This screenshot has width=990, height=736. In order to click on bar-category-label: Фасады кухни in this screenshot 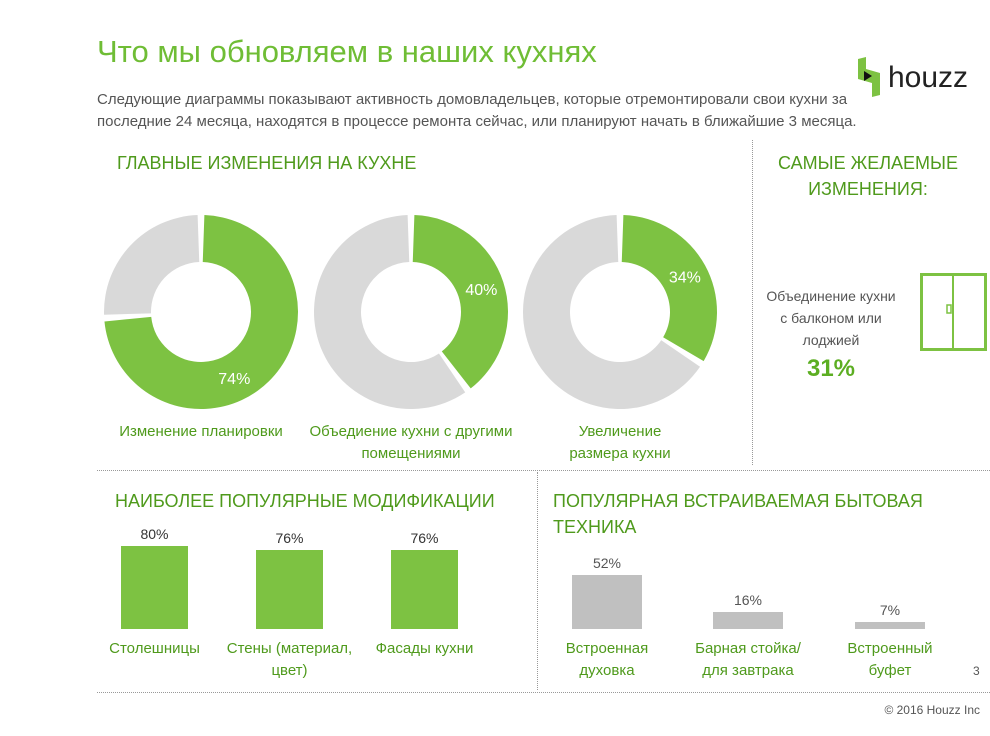, I will do `click(425, 649)`.